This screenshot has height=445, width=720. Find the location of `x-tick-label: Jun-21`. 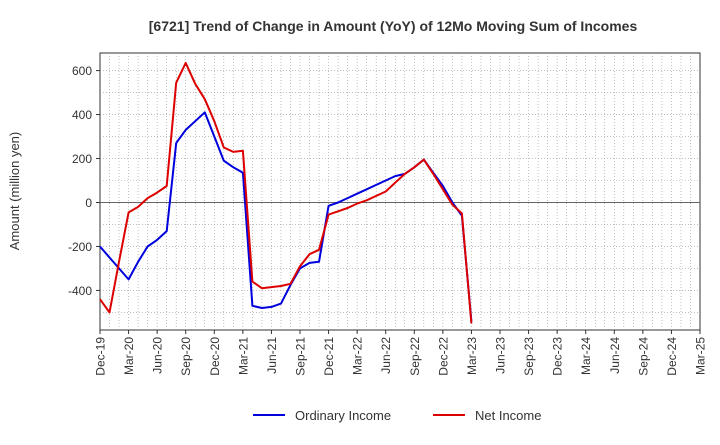

x-tick-label: Jun-21 is located at coordinates (272, 355).